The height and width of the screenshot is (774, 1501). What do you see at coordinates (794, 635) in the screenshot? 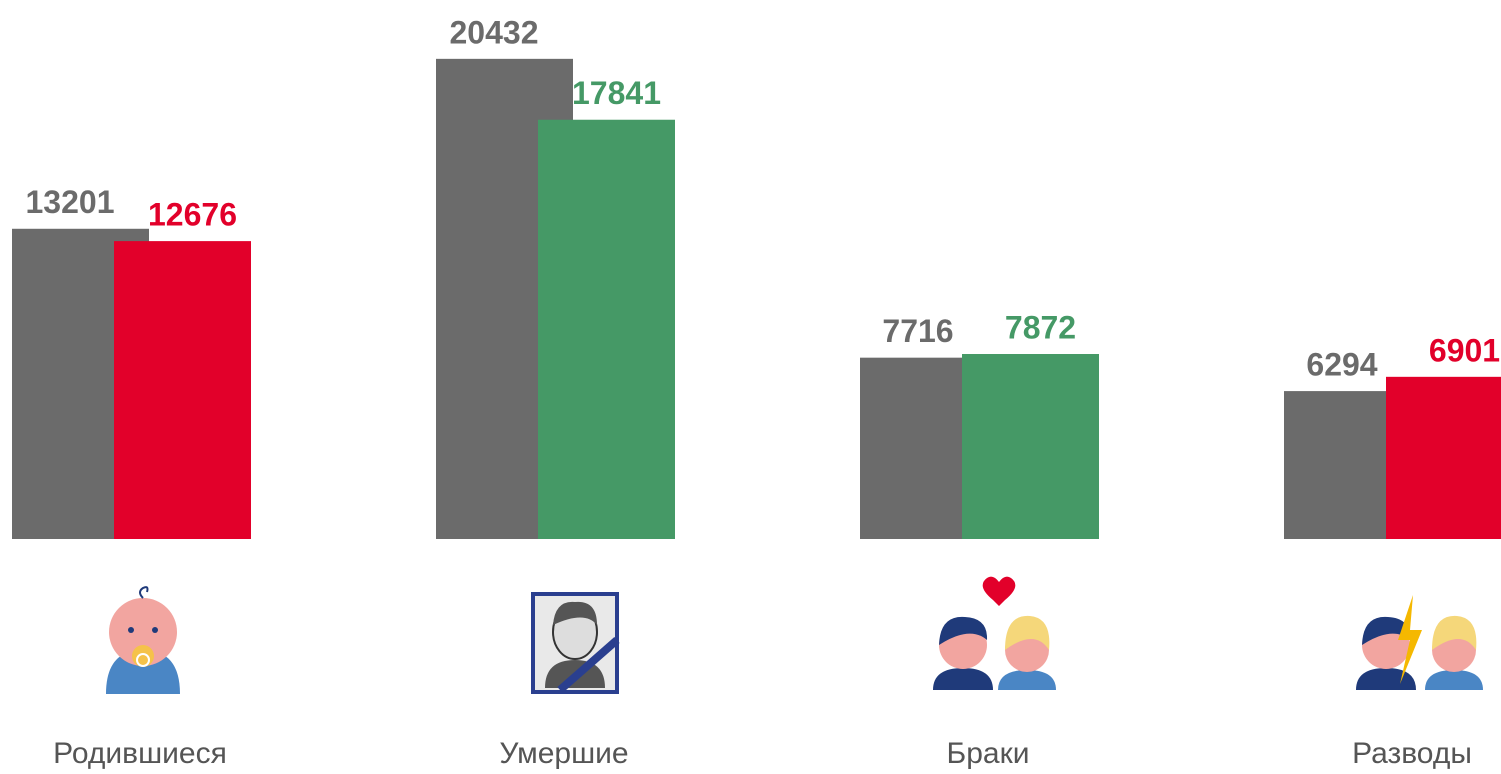
I see `icons` at bounding box center [794, 635].